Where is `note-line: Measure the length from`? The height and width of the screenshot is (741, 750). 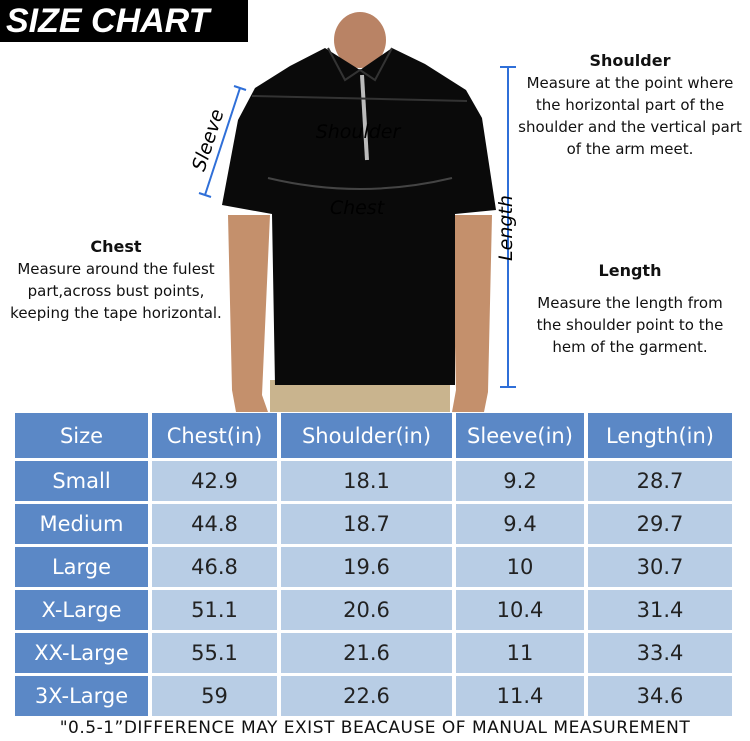
note-line: Measure the length from is located at coordinates (630, 303).